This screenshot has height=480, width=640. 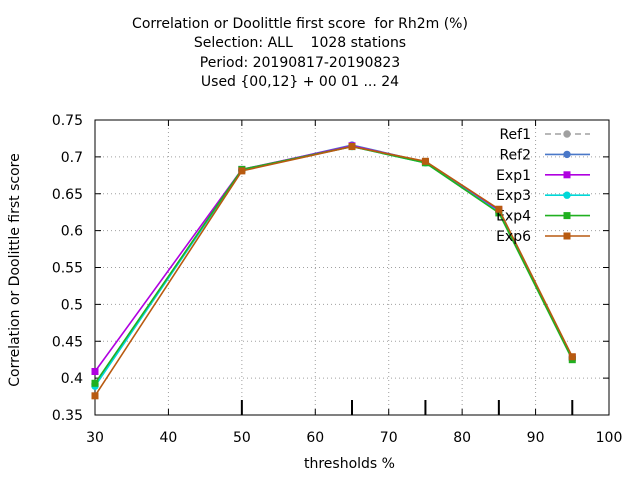 I want to click on x-tick-label: 70, so click(x=389, y=438).